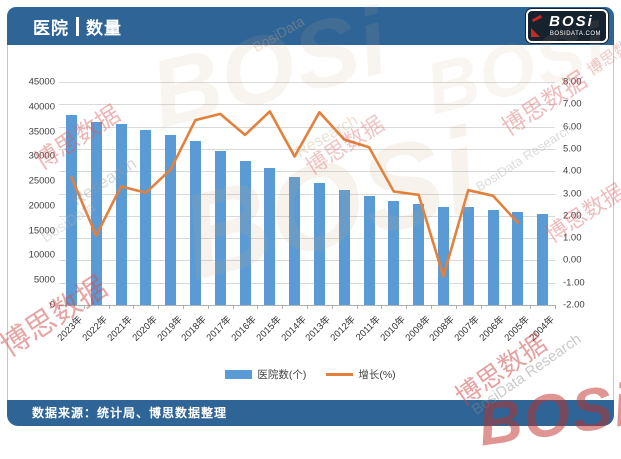 This screenshot has height=459, width=621. I want to click on left-axis-label: 20000, so click(41, 206).